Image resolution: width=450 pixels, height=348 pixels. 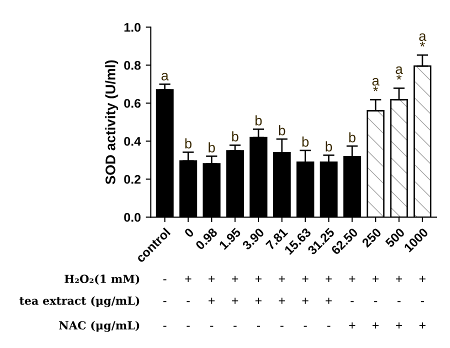 What do you see at coordinates (165, 76) in the screenshot?
I see `data-label: a` at bounding box center [165, 76].